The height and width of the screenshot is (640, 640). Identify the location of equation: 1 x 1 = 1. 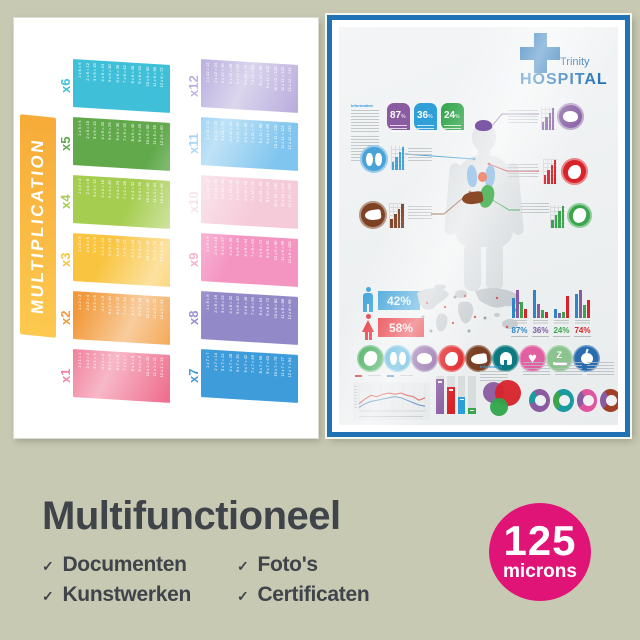
(80, 360).